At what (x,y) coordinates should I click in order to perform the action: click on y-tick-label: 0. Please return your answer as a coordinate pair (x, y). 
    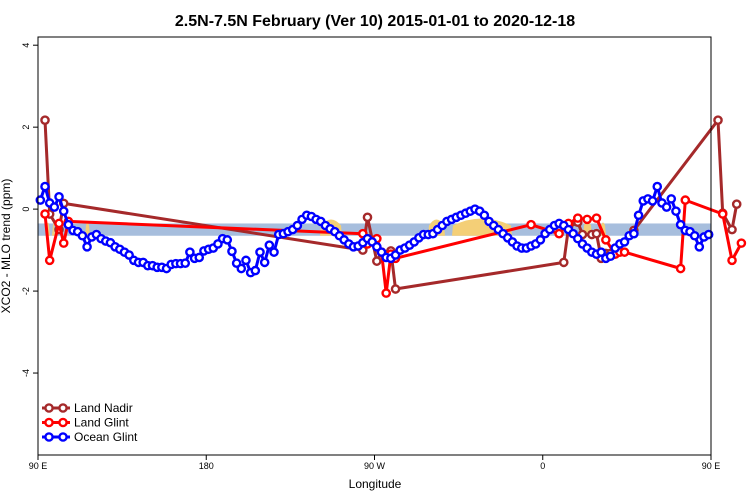
    Looking at the image, I should click on (26, 209).